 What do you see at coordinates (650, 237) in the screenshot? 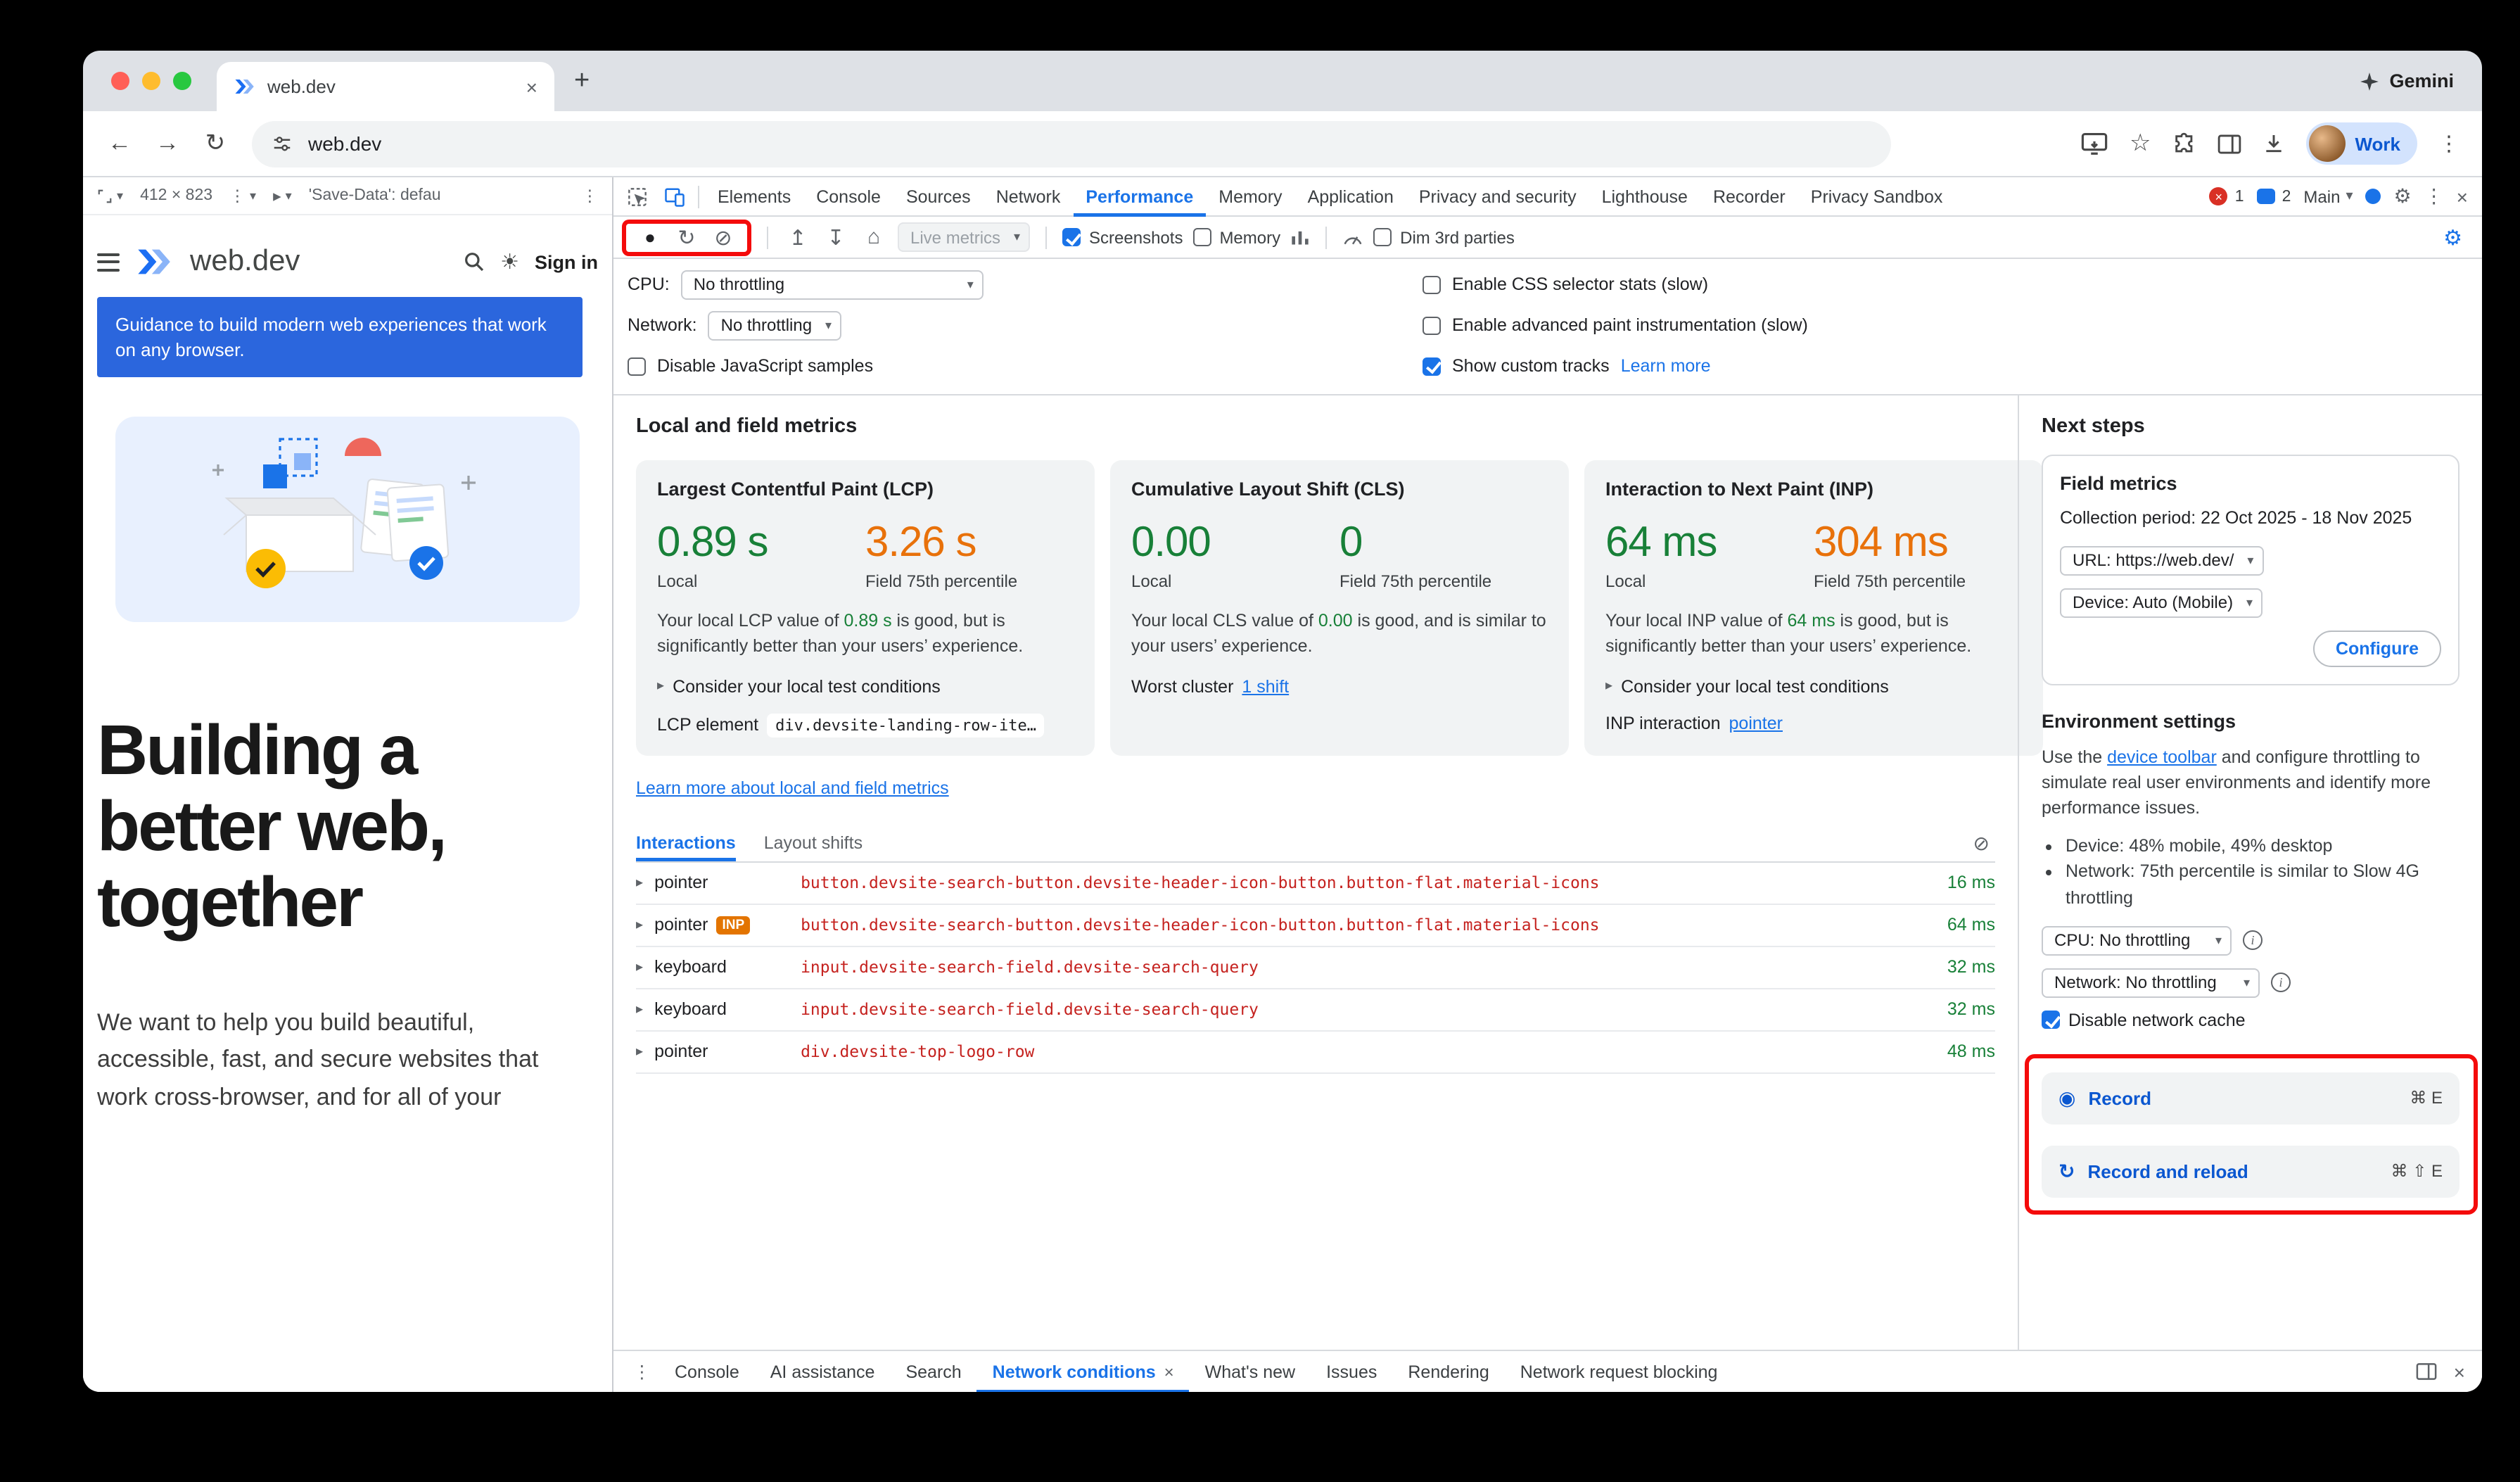
I see `record-button: ●` at bounding box center [650, 237].